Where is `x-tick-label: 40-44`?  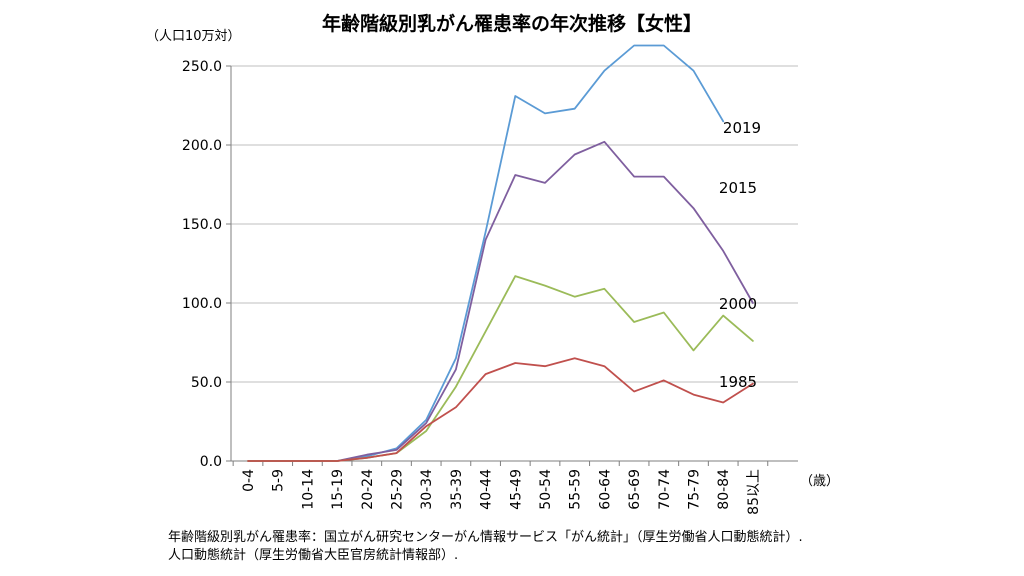
x-tick-label: 40-44 is located at coordinates (487, 489).